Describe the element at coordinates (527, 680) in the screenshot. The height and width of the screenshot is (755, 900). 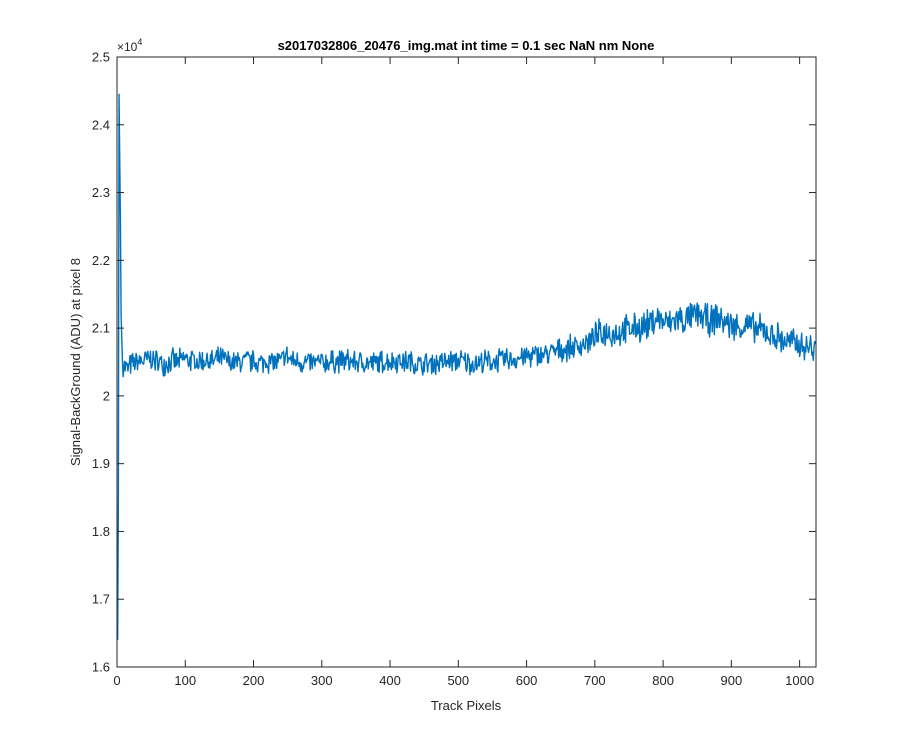
I see `x-tick-label: 600` at that location.